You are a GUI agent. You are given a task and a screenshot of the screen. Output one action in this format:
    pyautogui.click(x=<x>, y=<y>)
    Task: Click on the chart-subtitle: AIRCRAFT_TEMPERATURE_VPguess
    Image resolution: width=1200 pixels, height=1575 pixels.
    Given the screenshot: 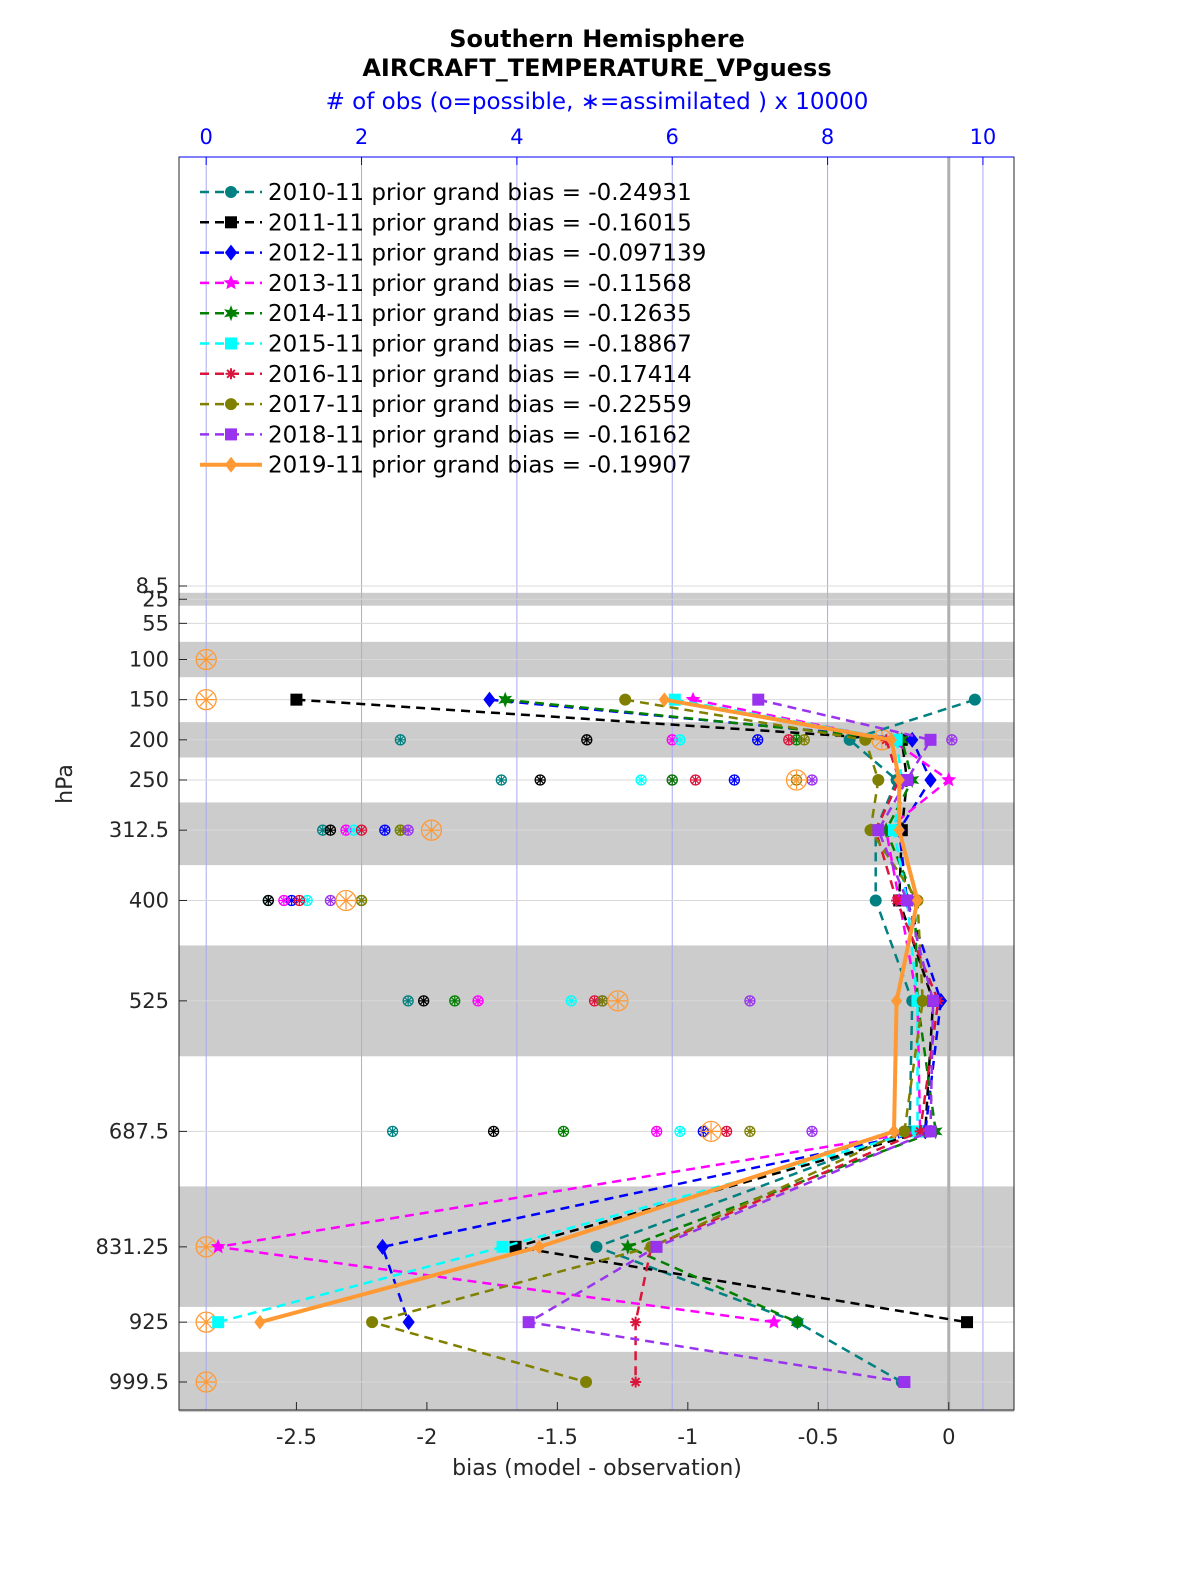 What is the action you would take?
    pyautogui.click(x=596, y=68)
    